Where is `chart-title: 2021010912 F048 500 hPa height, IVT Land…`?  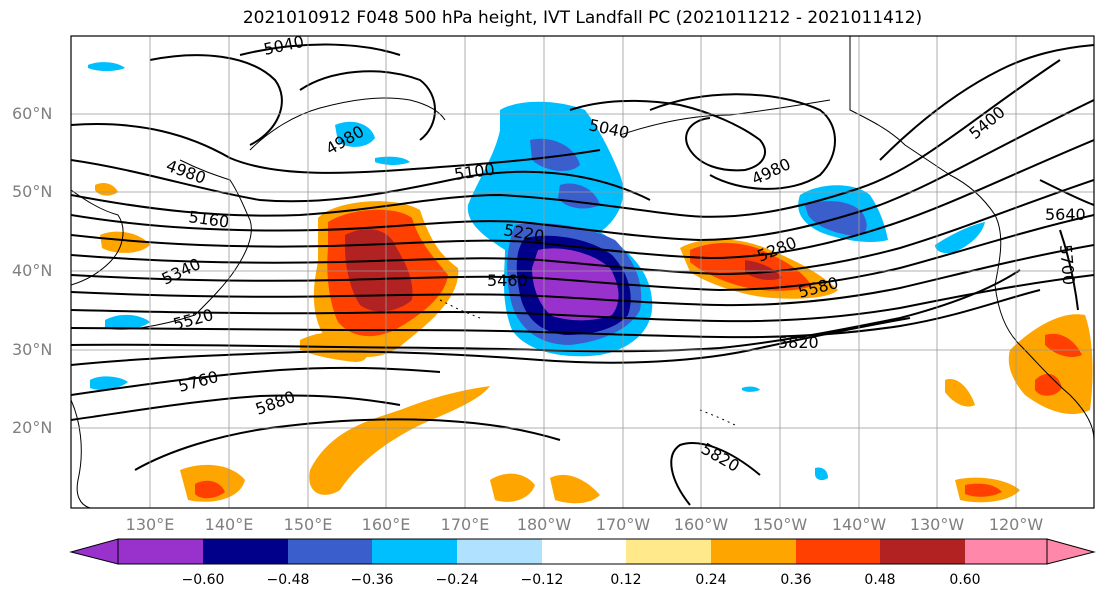
chart-title: 2021010912 F048 500 hPa height, IVT Land… is located at coordinates (582, 18).